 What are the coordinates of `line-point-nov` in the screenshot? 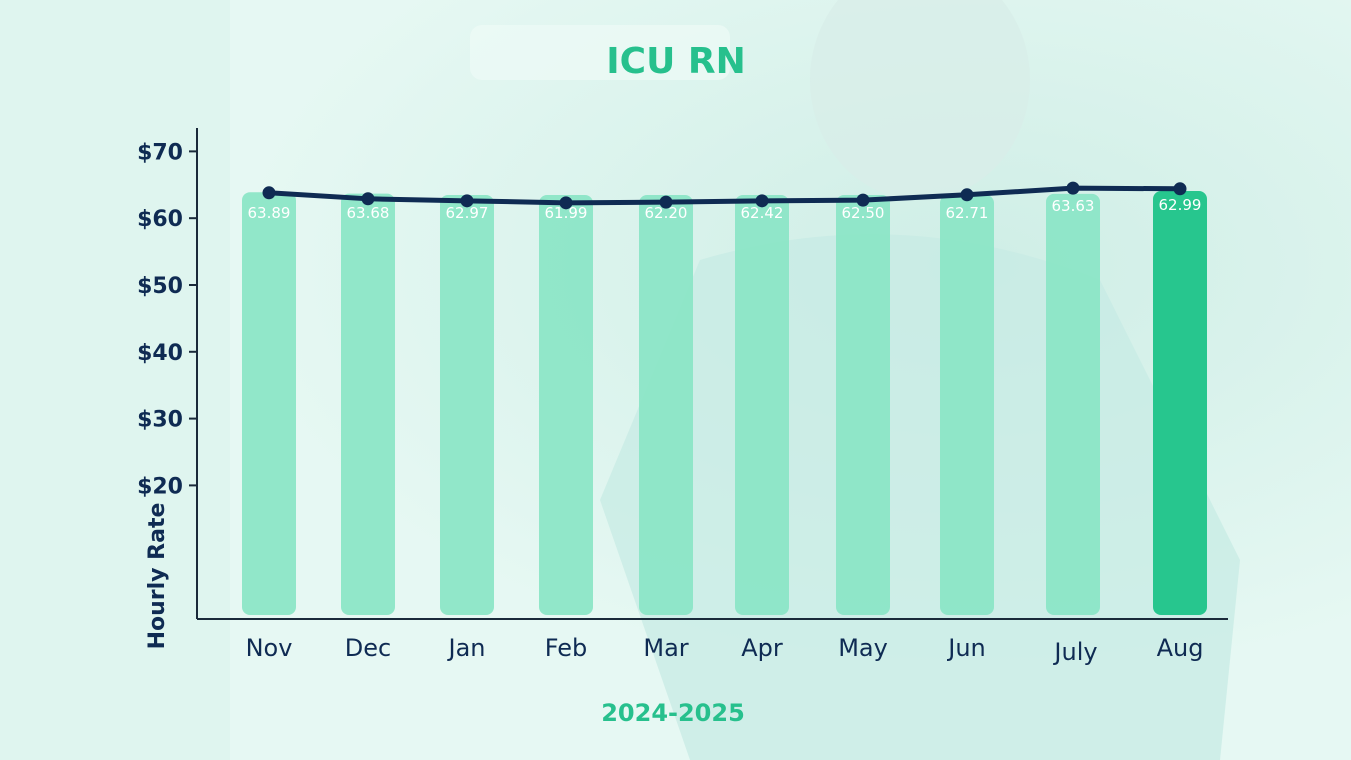 It's located at (269, 193).